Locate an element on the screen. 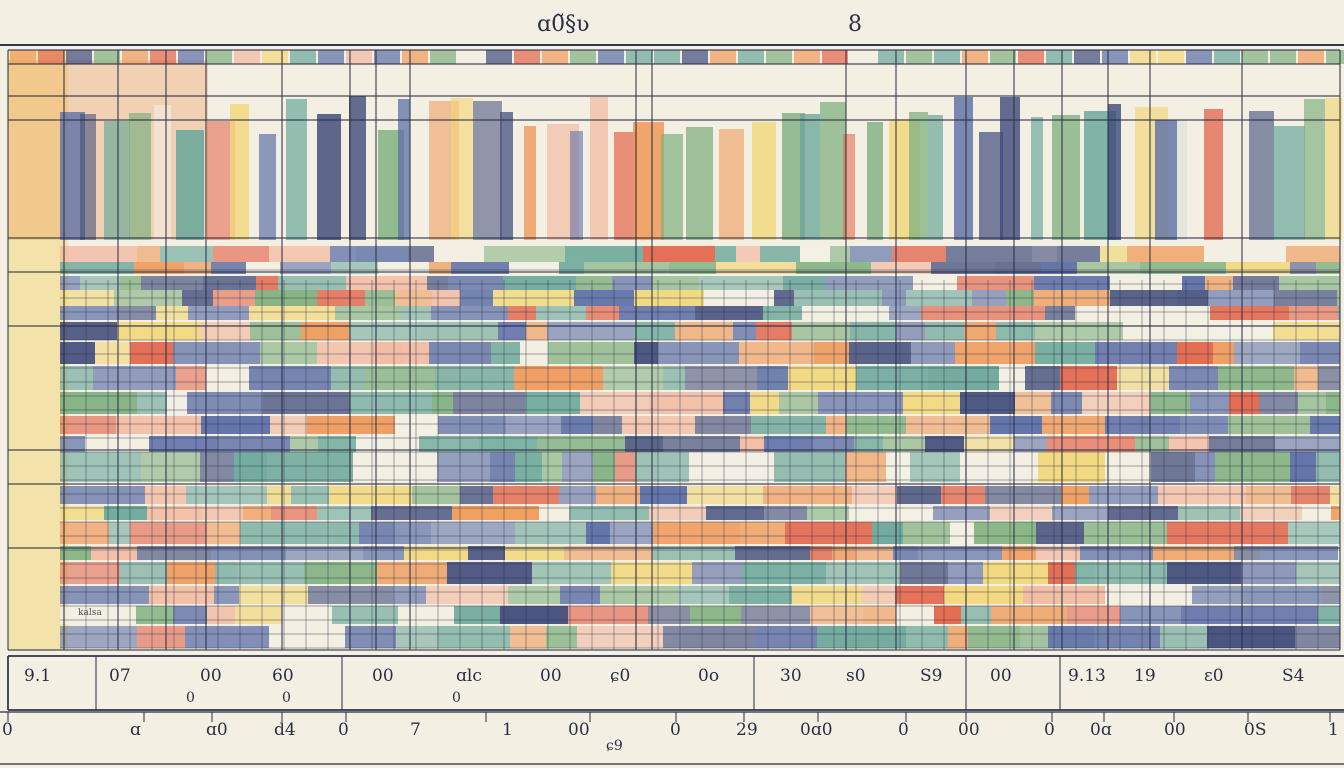 This screenshot has width=1344, height=768. row2-label: d4 is located at coordinates (285, 730).